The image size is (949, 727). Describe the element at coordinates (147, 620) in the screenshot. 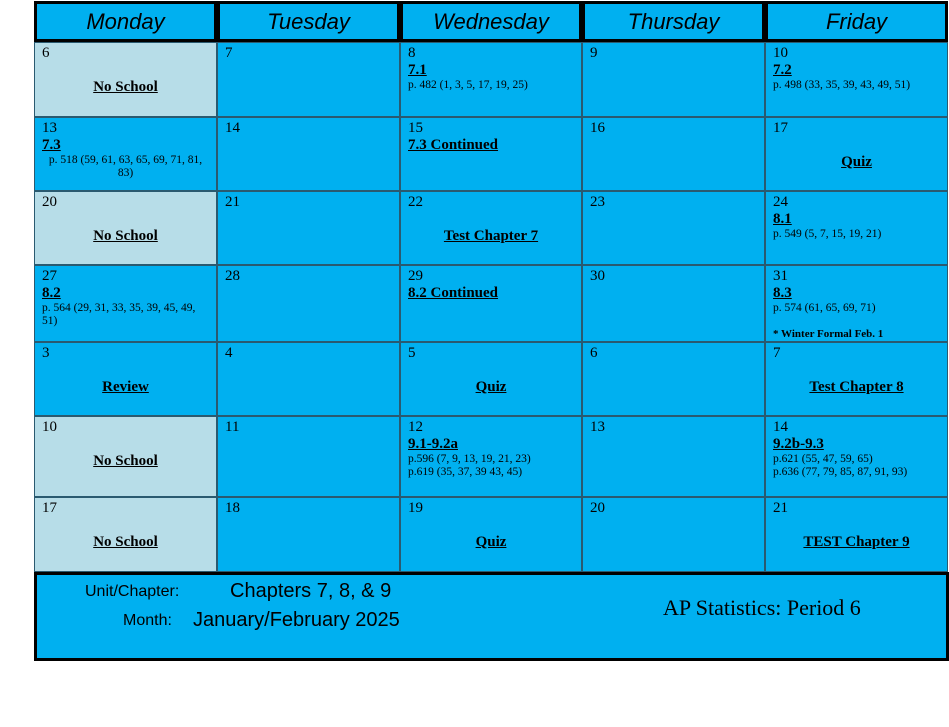

I see `month-label: Month:` at that location.